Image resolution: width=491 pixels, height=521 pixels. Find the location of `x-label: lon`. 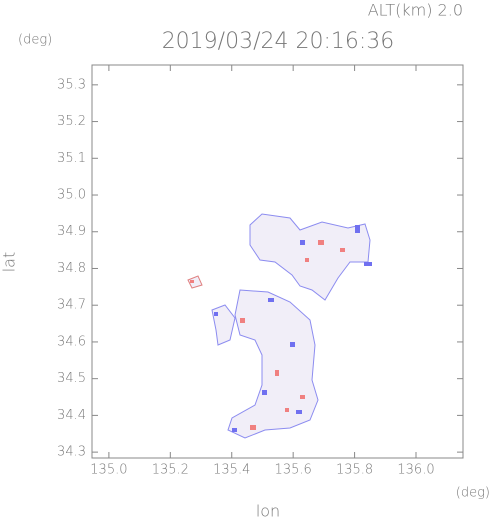

x-label: lon is located at coordinates (268, 511).